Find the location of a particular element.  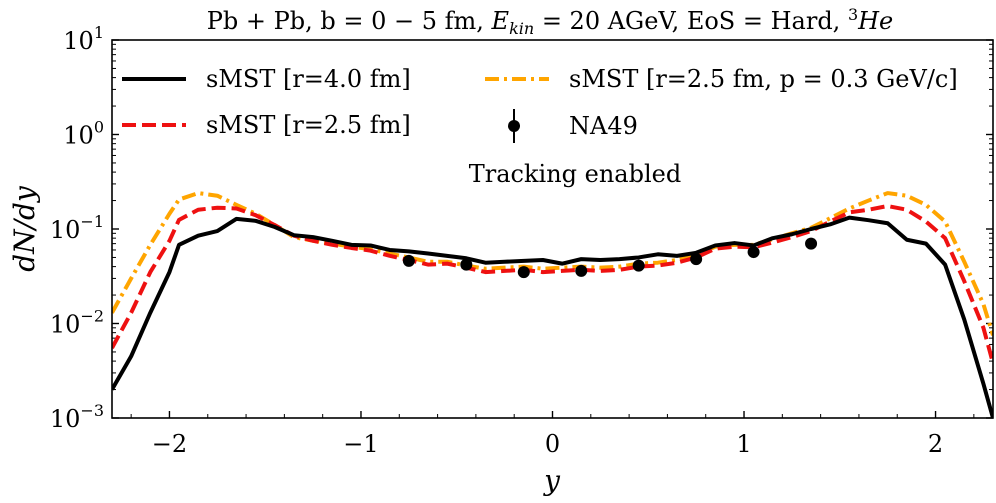

x-tick-label: 0 is located at coordinates (552, 444).